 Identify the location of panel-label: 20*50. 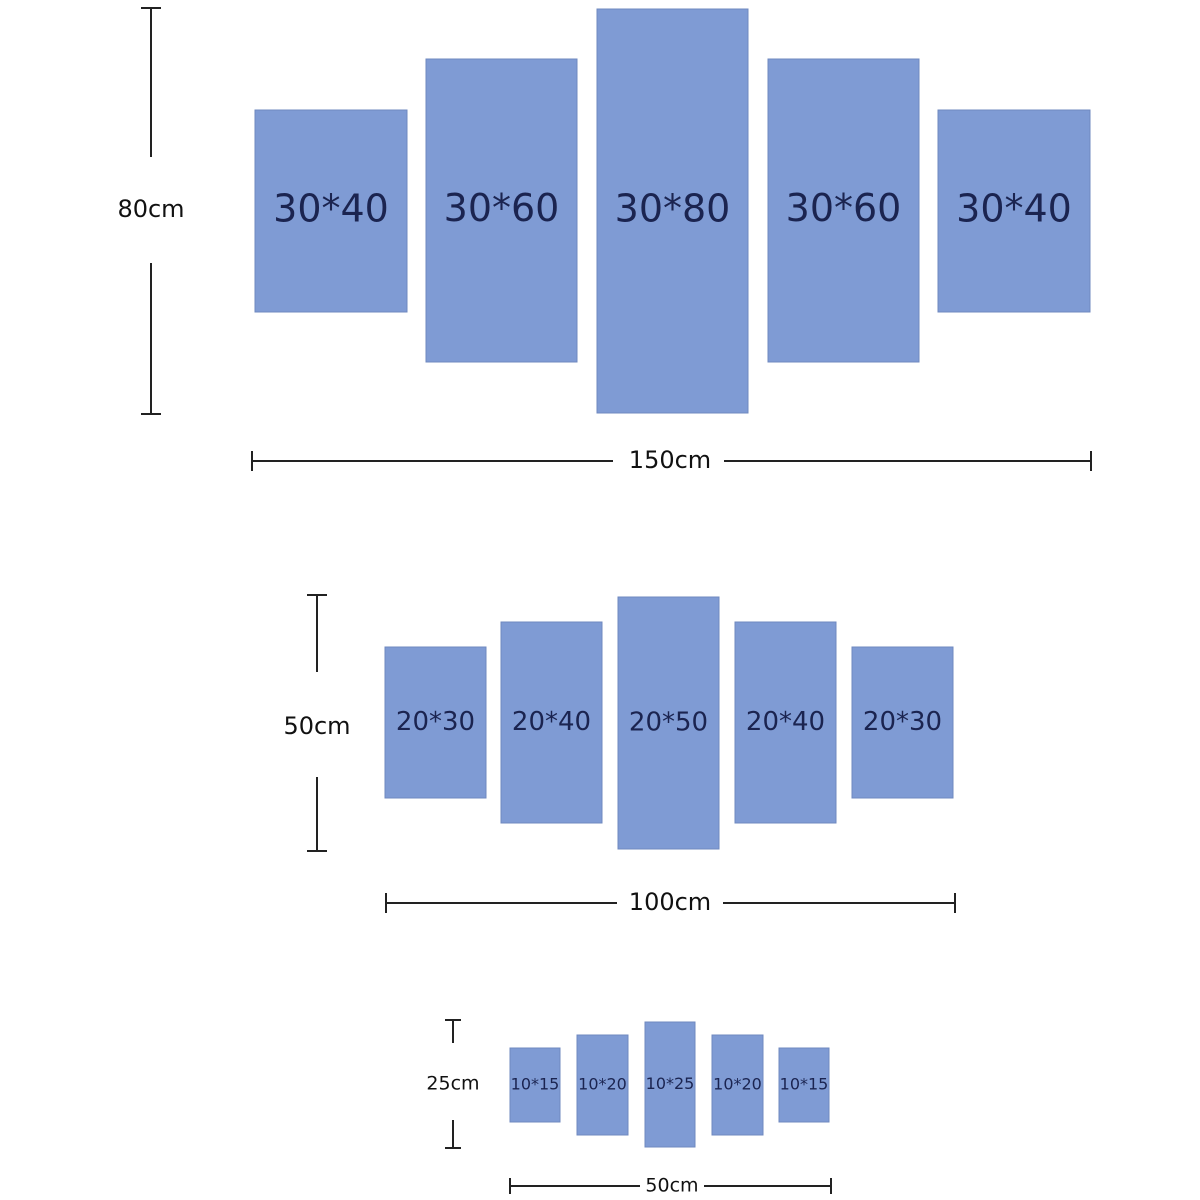
(668, 723).